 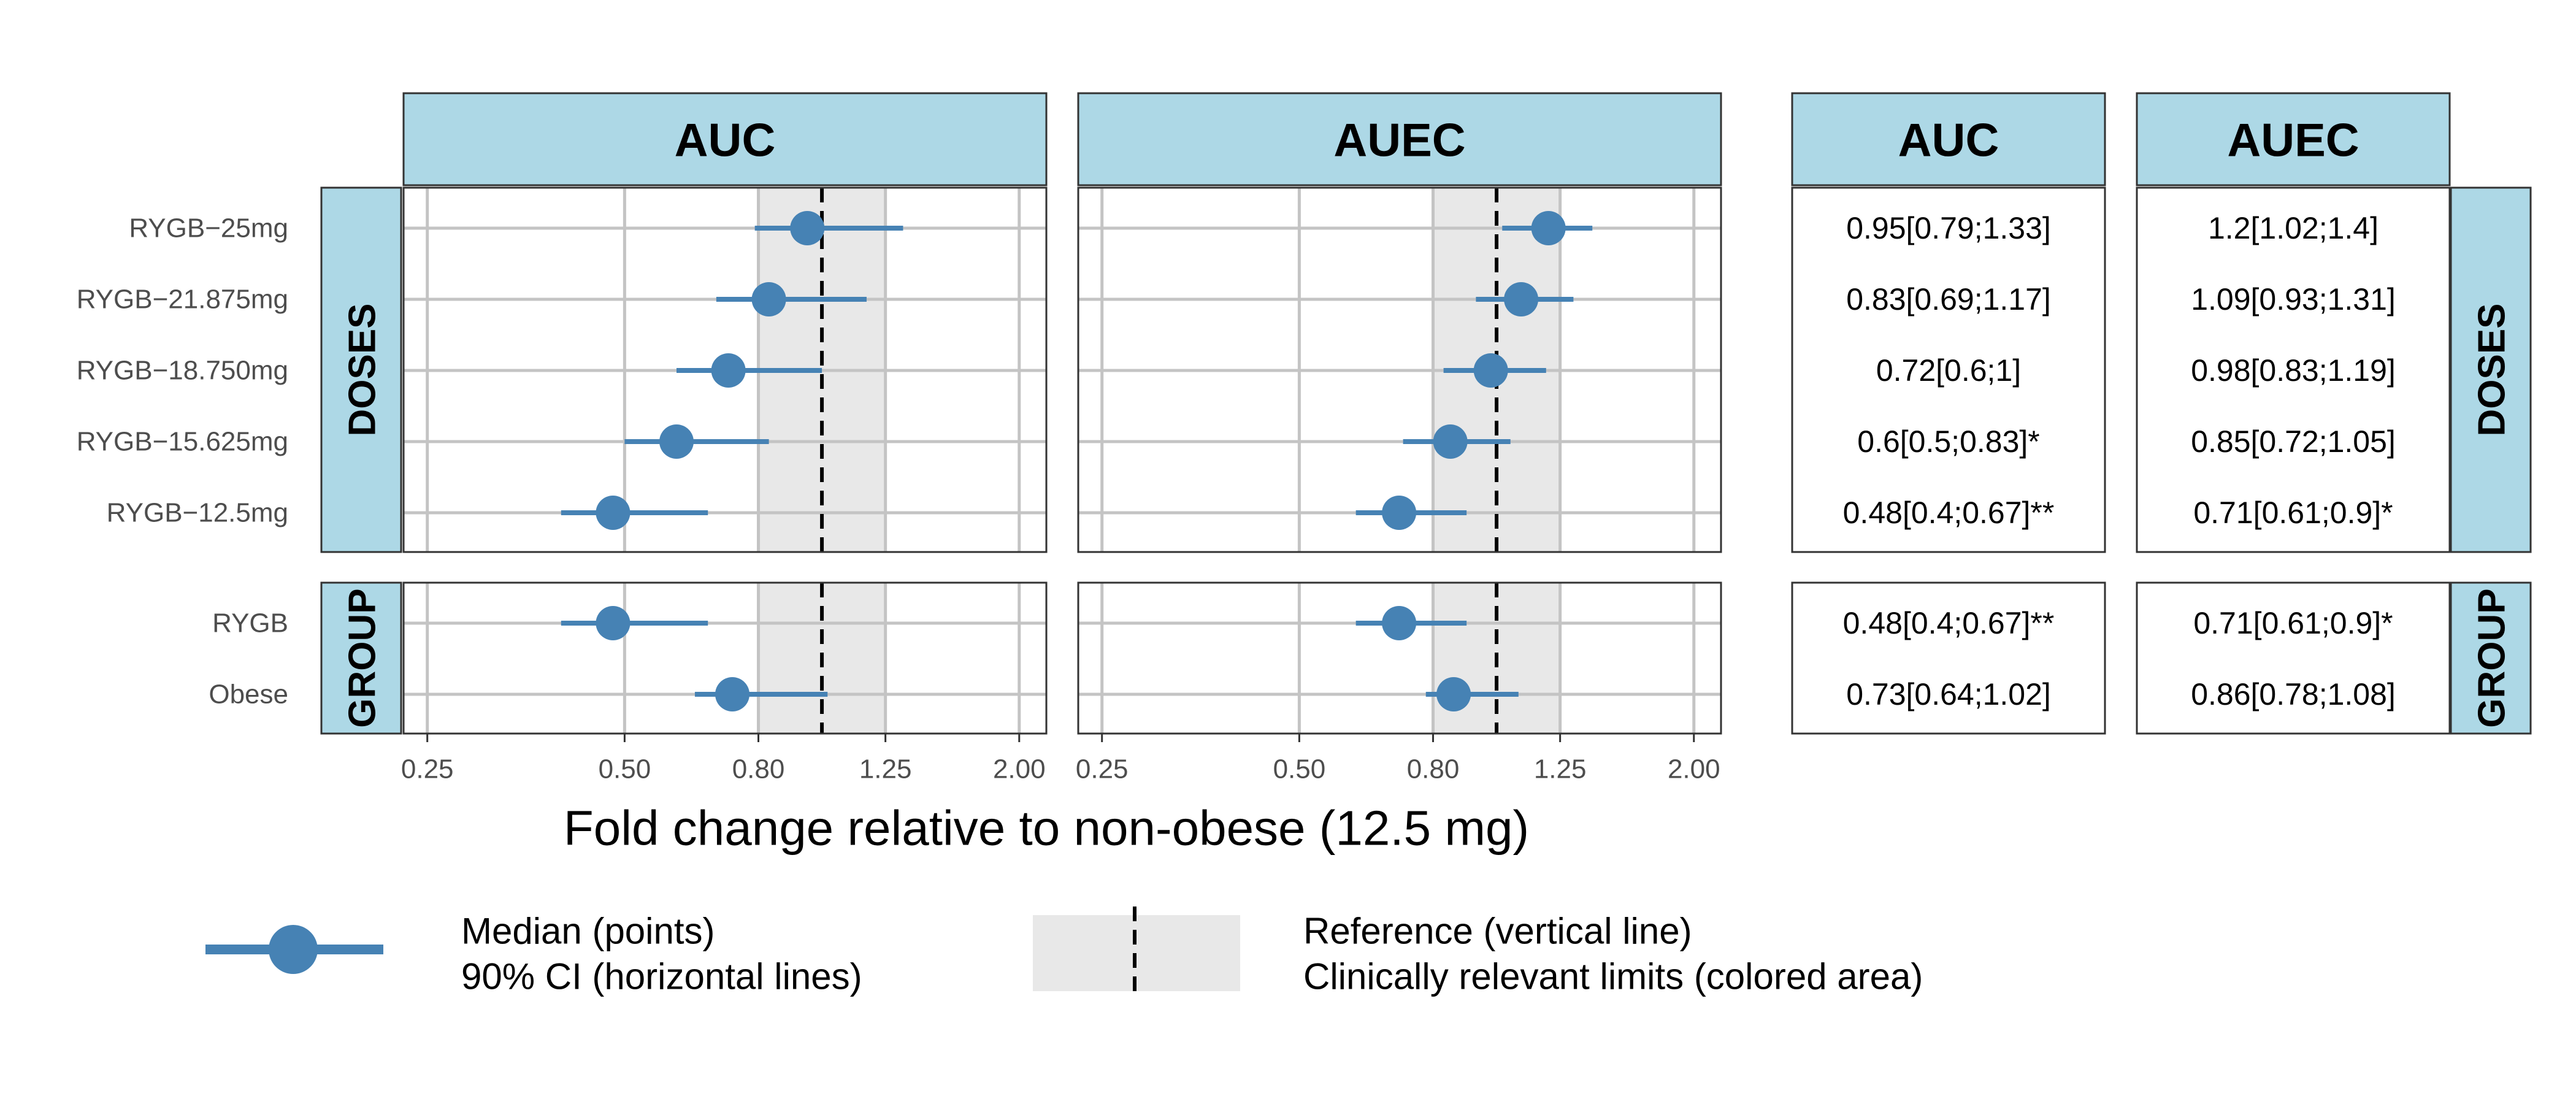 What do you see at coordinates (182, 300) in the screenshot?
I see `row-label: RYGB−21.875mg` at bounding box center [182, 300].